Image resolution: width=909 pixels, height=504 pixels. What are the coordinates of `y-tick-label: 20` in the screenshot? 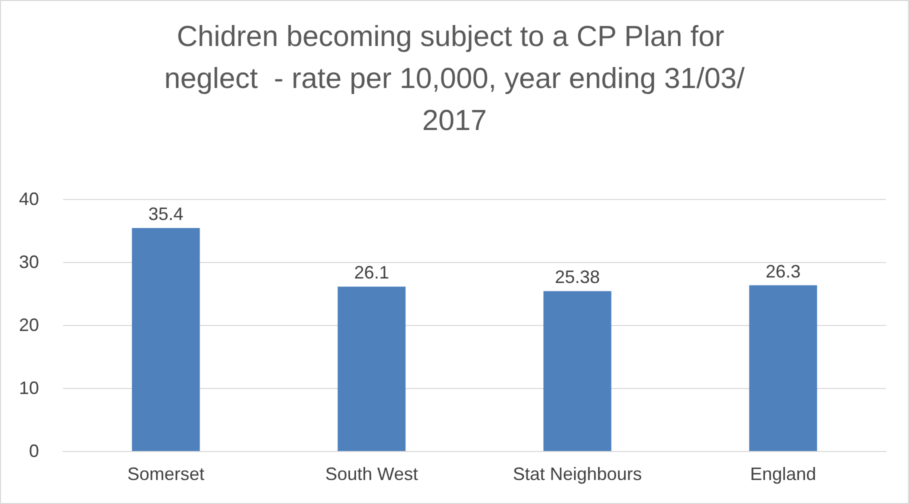 It's located at (28, 325).